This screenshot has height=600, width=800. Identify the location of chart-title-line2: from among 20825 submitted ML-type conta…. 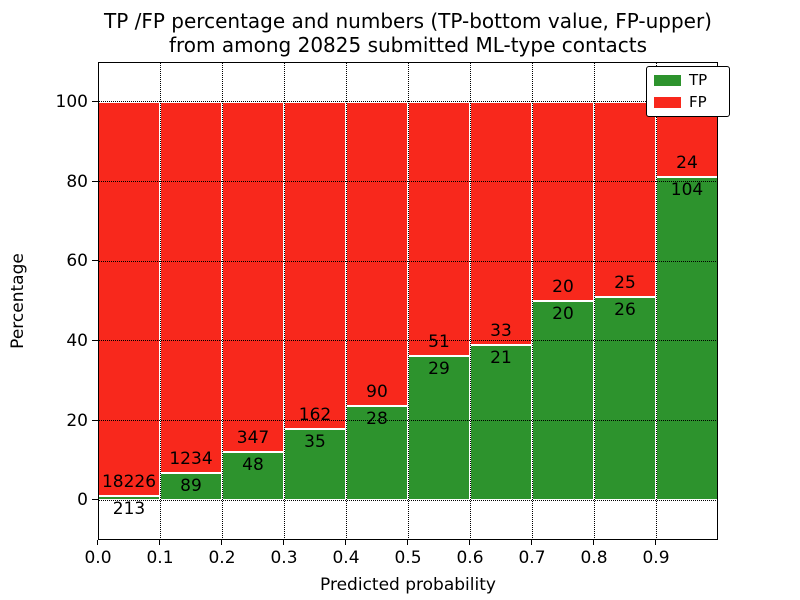
(408, 45).